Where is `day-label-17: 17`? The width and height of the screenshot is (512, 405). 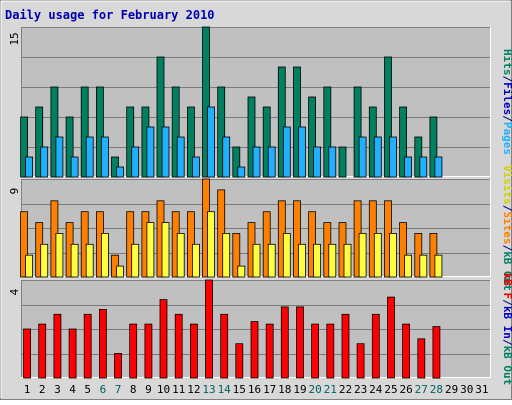 day-label-17: 17 is located at coordinates (269, 389).